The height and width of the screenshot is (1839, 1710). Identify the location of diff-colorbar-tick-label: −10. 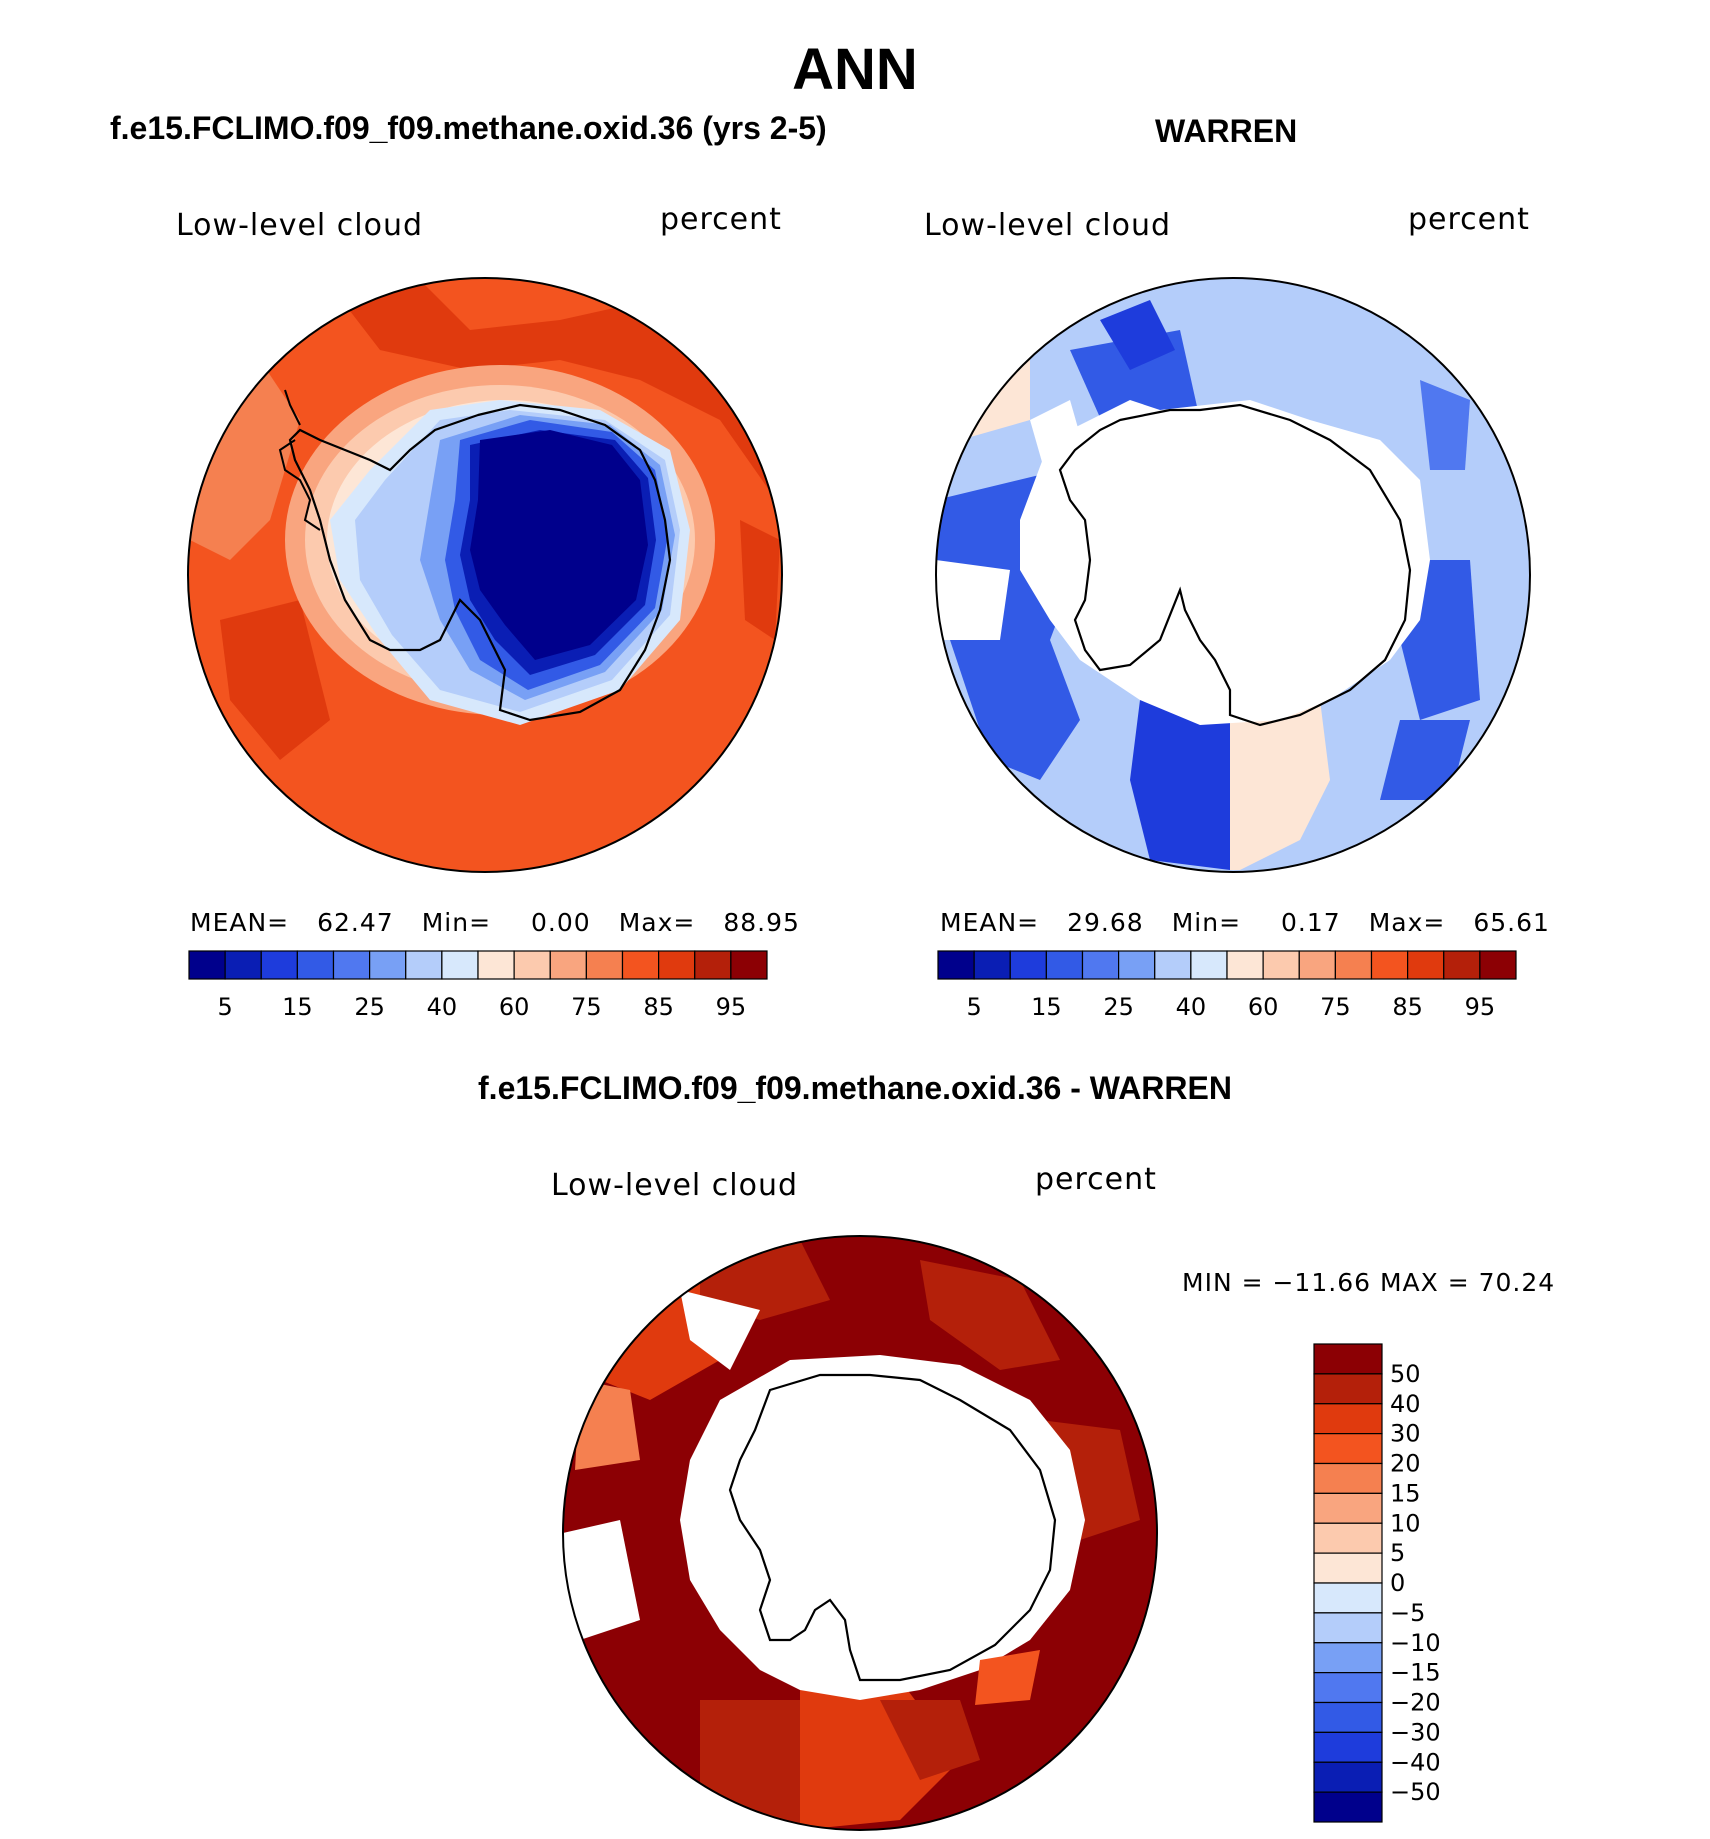
(1415, 1643).